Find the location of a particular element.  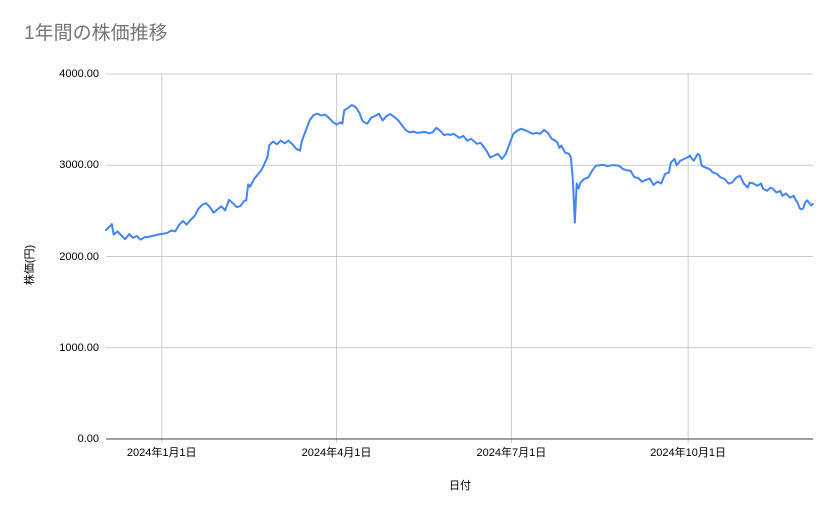

y-tick-label: 3000.00 is located at coordinates (79, 165).